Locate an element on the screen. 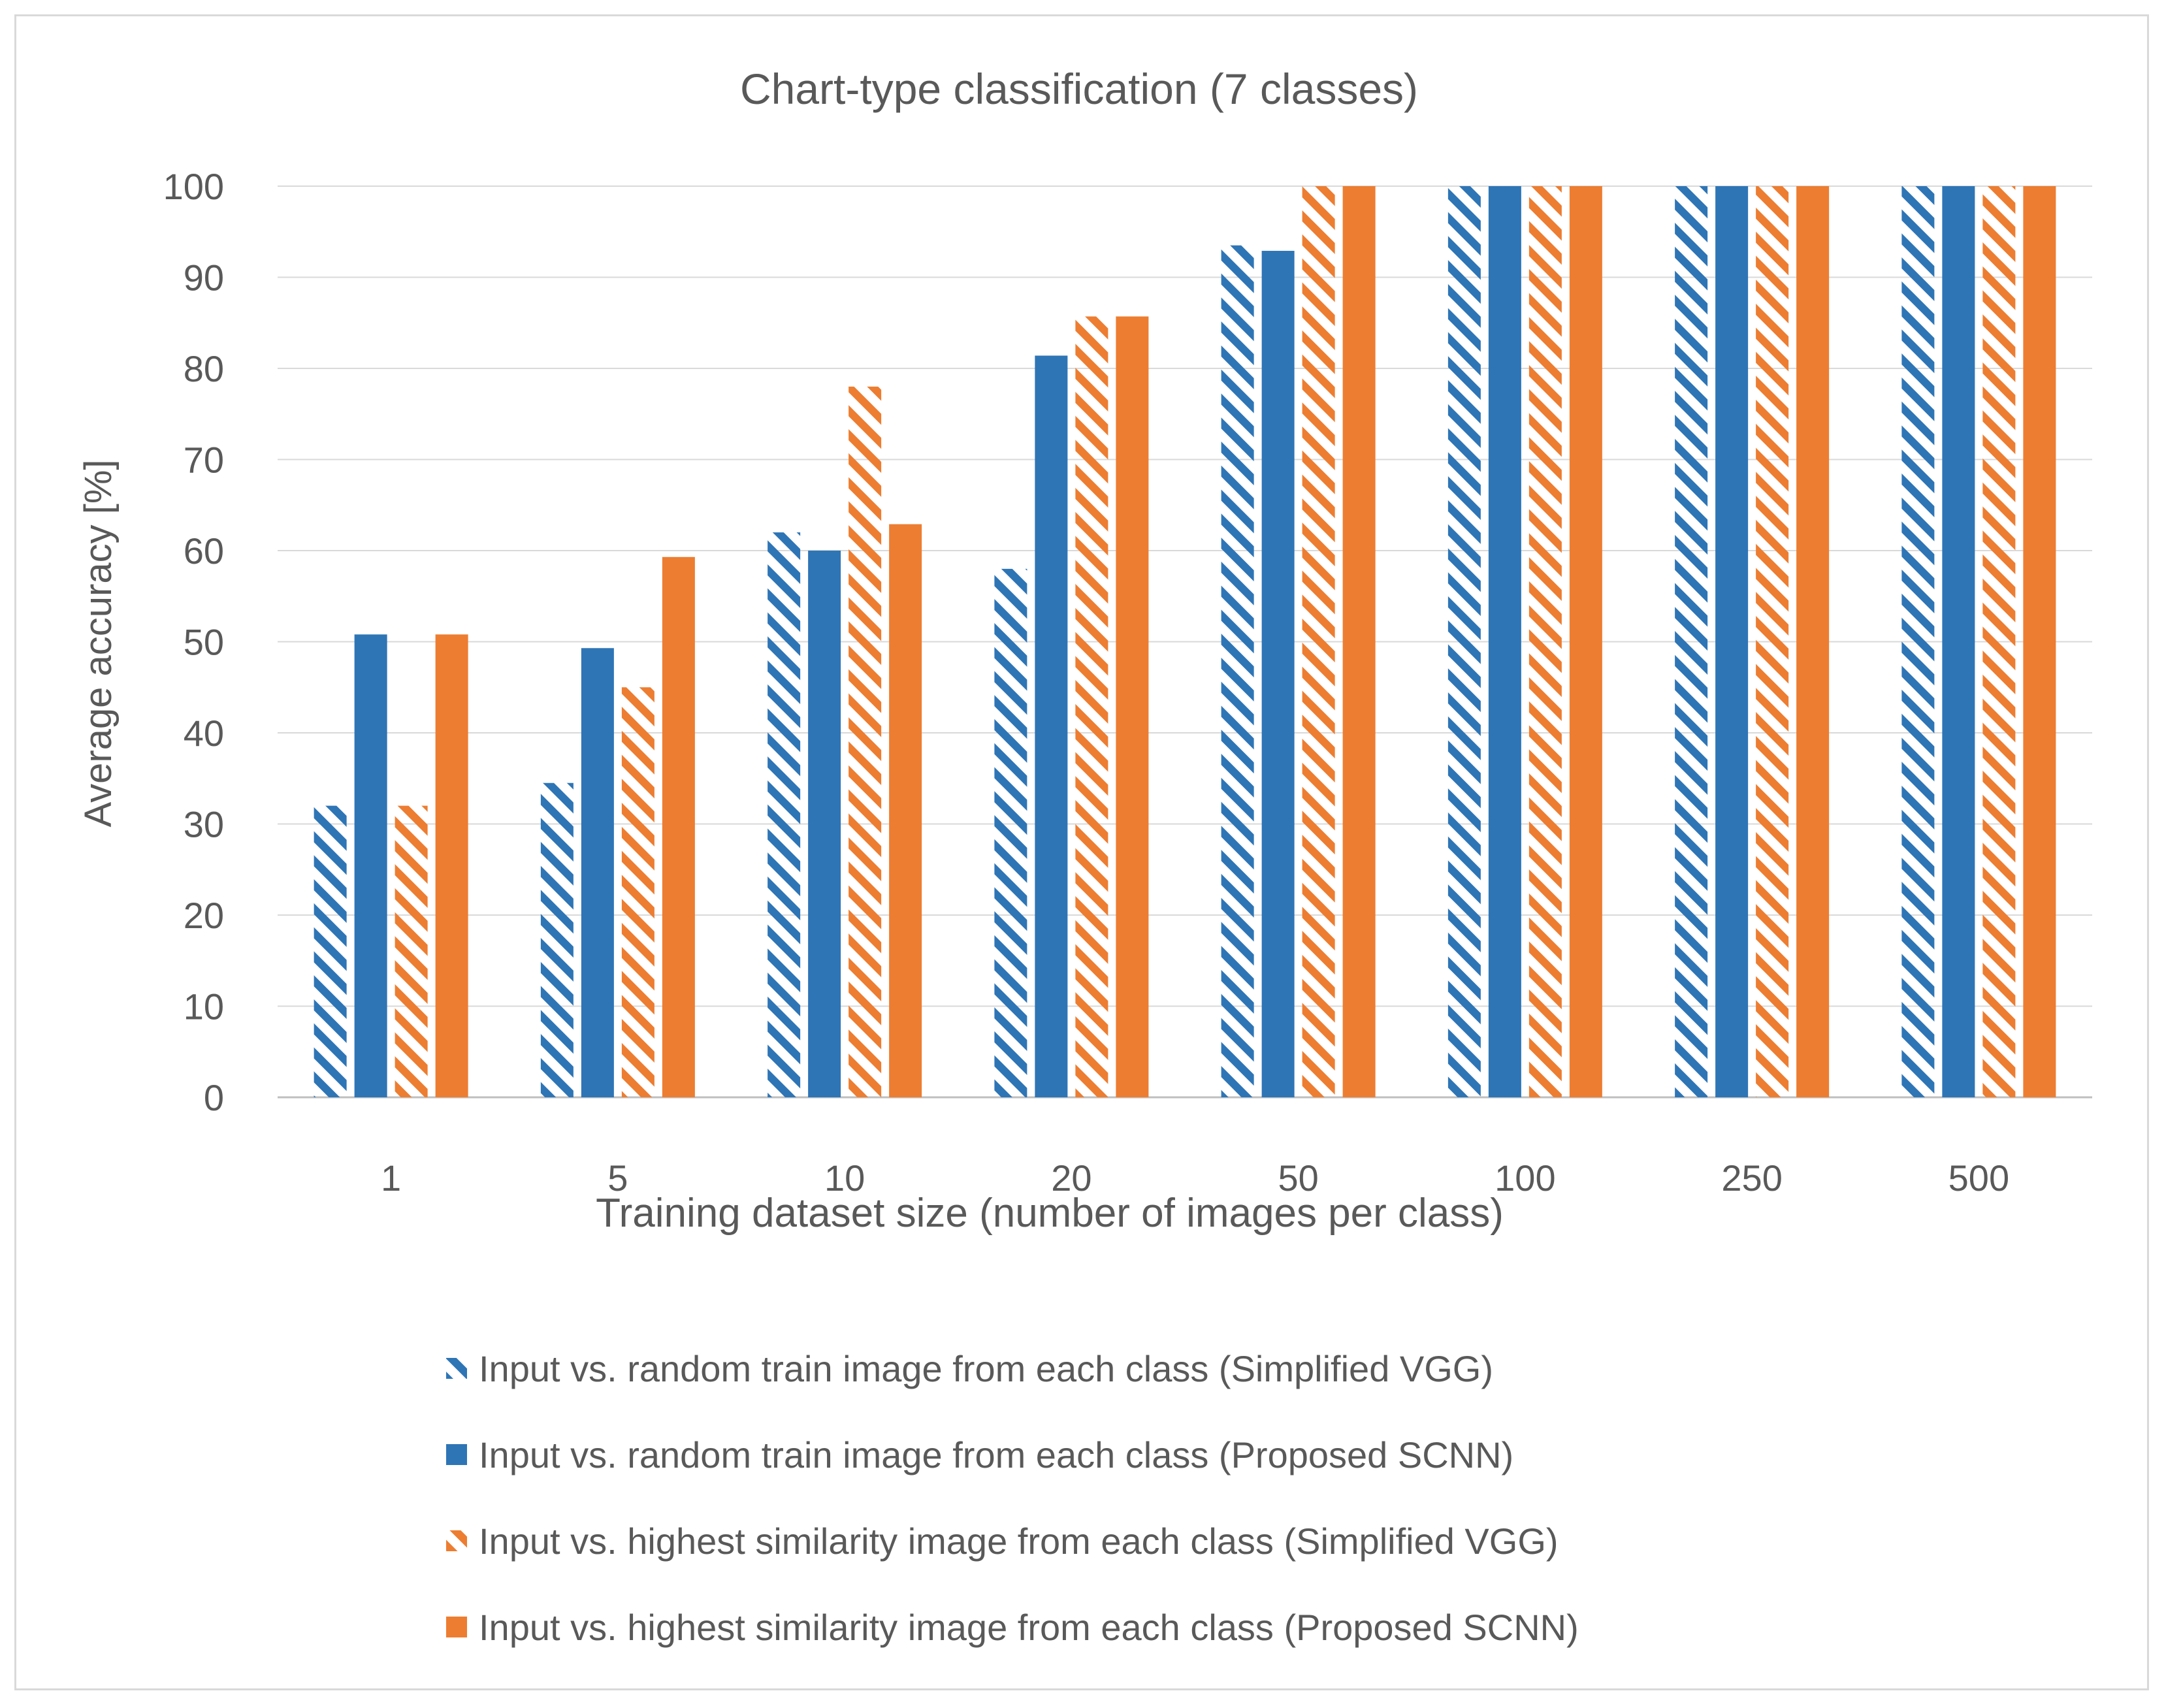 The image size is (2166, 1708). y-tick-label: 0 is located at coordinates (214, 1097).